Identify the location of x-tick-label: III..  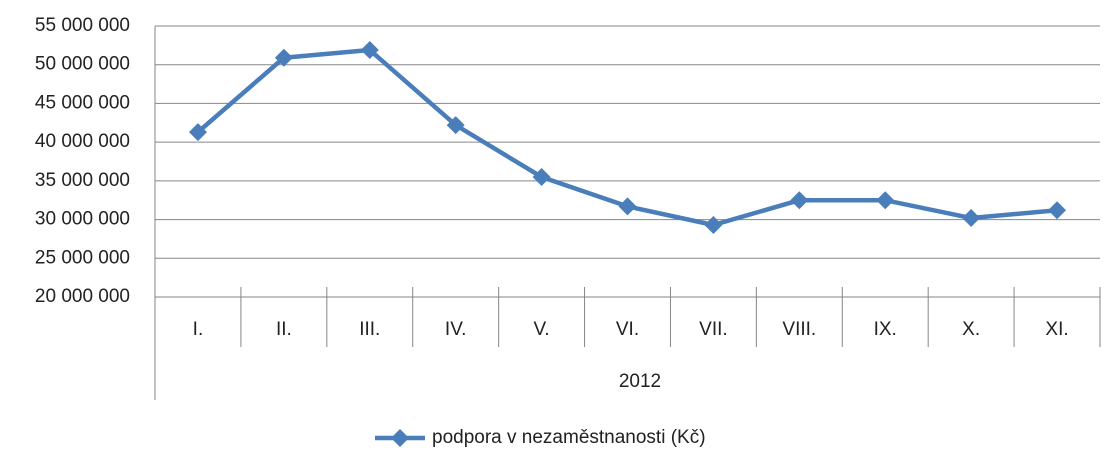
(369, 329).